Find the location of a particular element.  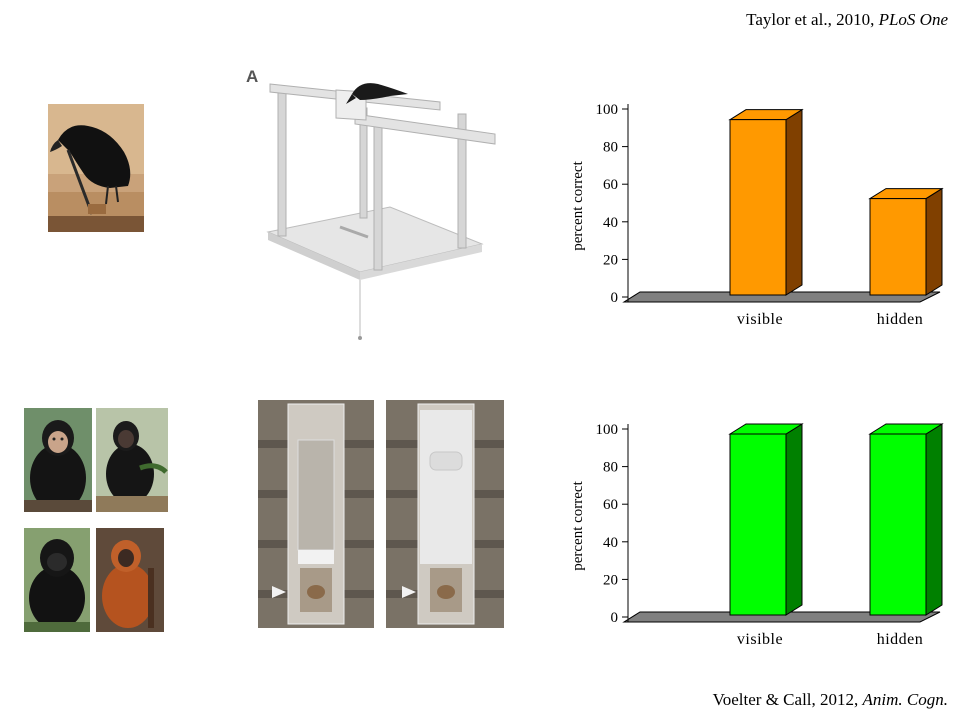

citation-bottom-authors: Voelter & Call, 2012, is located at coordinates (787, 699).